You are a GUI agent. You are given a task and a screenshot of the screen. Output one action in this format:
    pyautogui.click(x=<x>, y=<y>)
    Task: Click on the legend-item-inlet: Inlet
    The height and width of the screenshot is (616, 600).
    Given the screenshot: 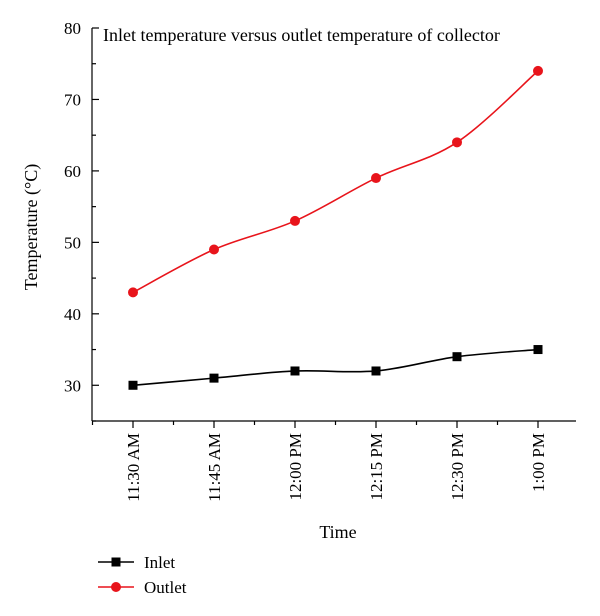 What is the action you would take?
    pyautogui.click(x=136, y=562)
    